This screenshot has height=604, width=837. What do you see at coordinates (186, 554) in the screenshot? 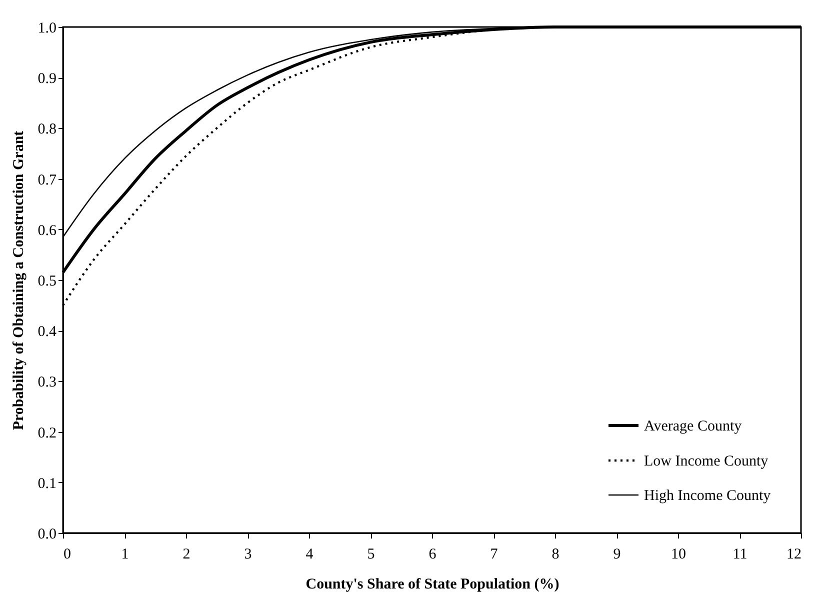
I see `x-tick-label: 2` at bounding box center [186, 554].